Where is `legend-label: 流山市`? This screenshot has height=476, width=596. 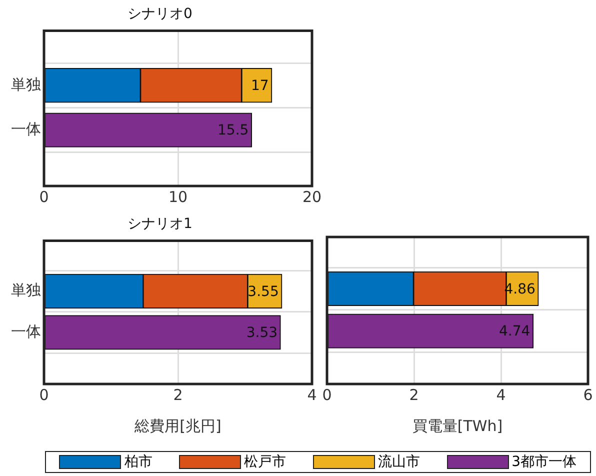
legend-label: 流山市 is located at coordinates (399, 462).